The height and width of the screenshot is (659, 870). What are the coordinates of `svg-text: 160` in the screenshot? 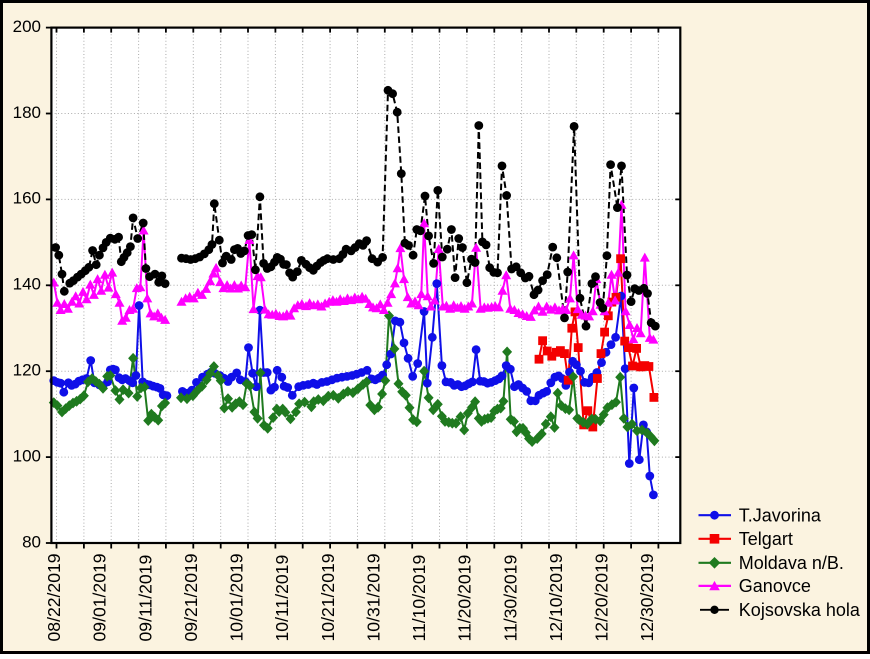 It's located at (27, 198).